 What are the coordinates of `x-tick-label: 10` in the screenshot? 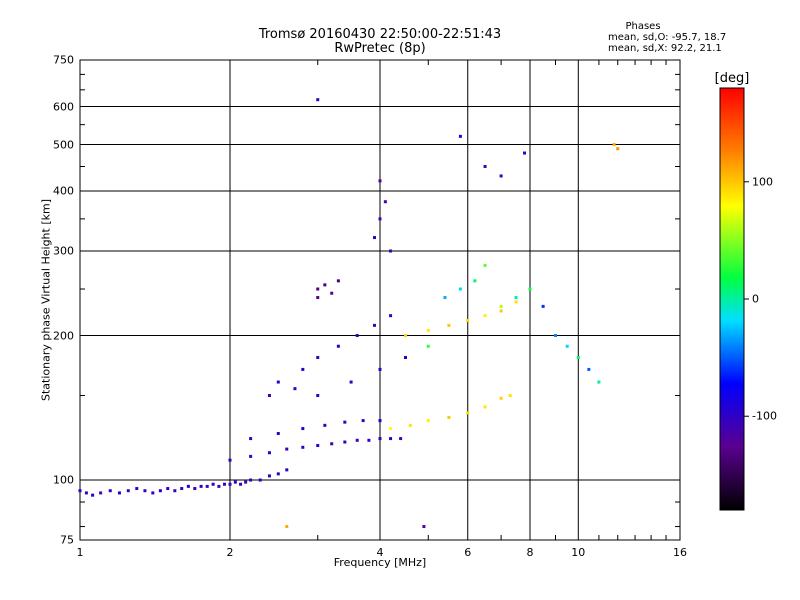 It's located at (578, 552).